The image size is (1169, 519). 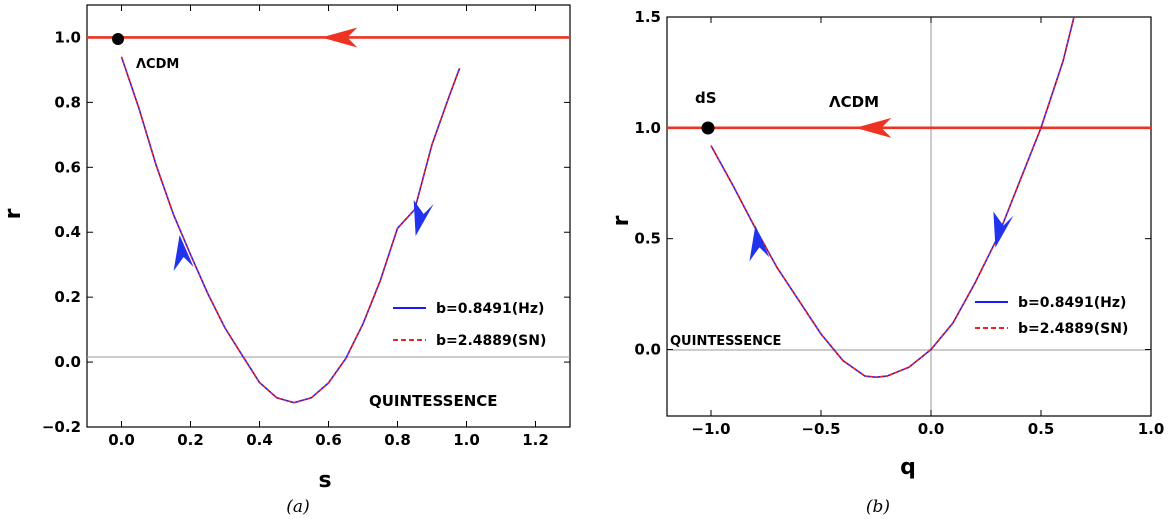 What do you see at coordinates (121, 440) in the screenshot?
I see `x-tick-label-a-0: 0.0` at bounding box center [121, 440].